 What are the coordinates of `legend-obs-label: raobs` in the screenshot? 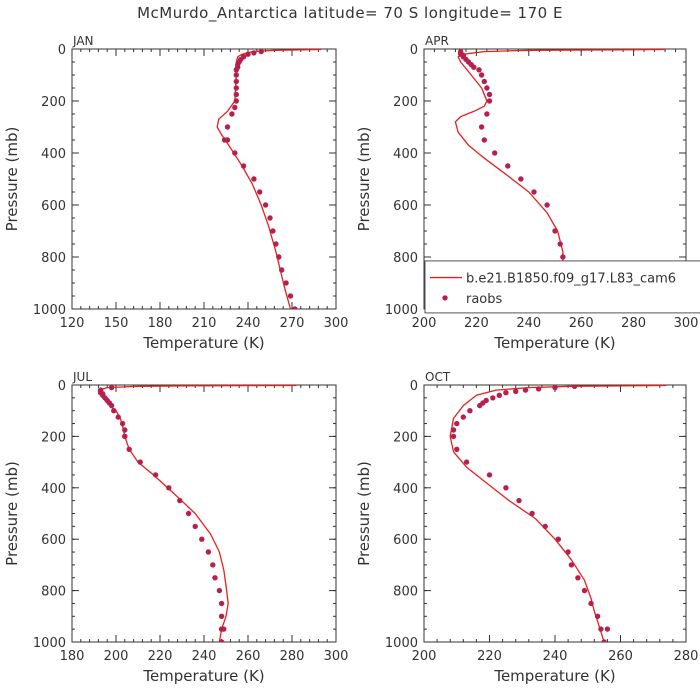 It's located at (484, 299).